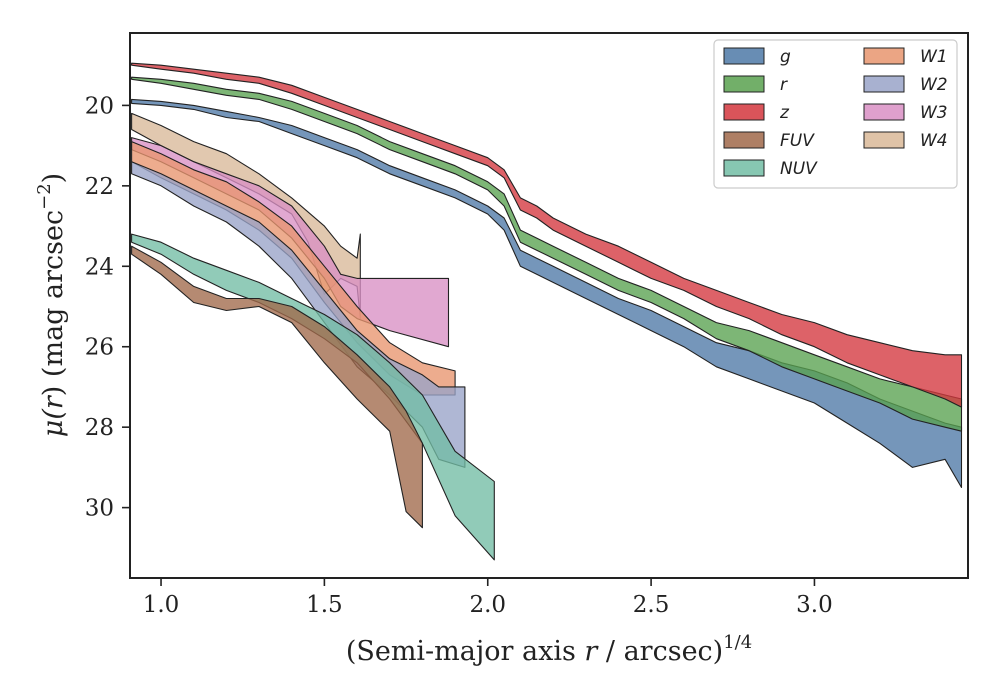 The image size is (1000, 700). I want to click on legend-swatch-w2, so click(884, 84).